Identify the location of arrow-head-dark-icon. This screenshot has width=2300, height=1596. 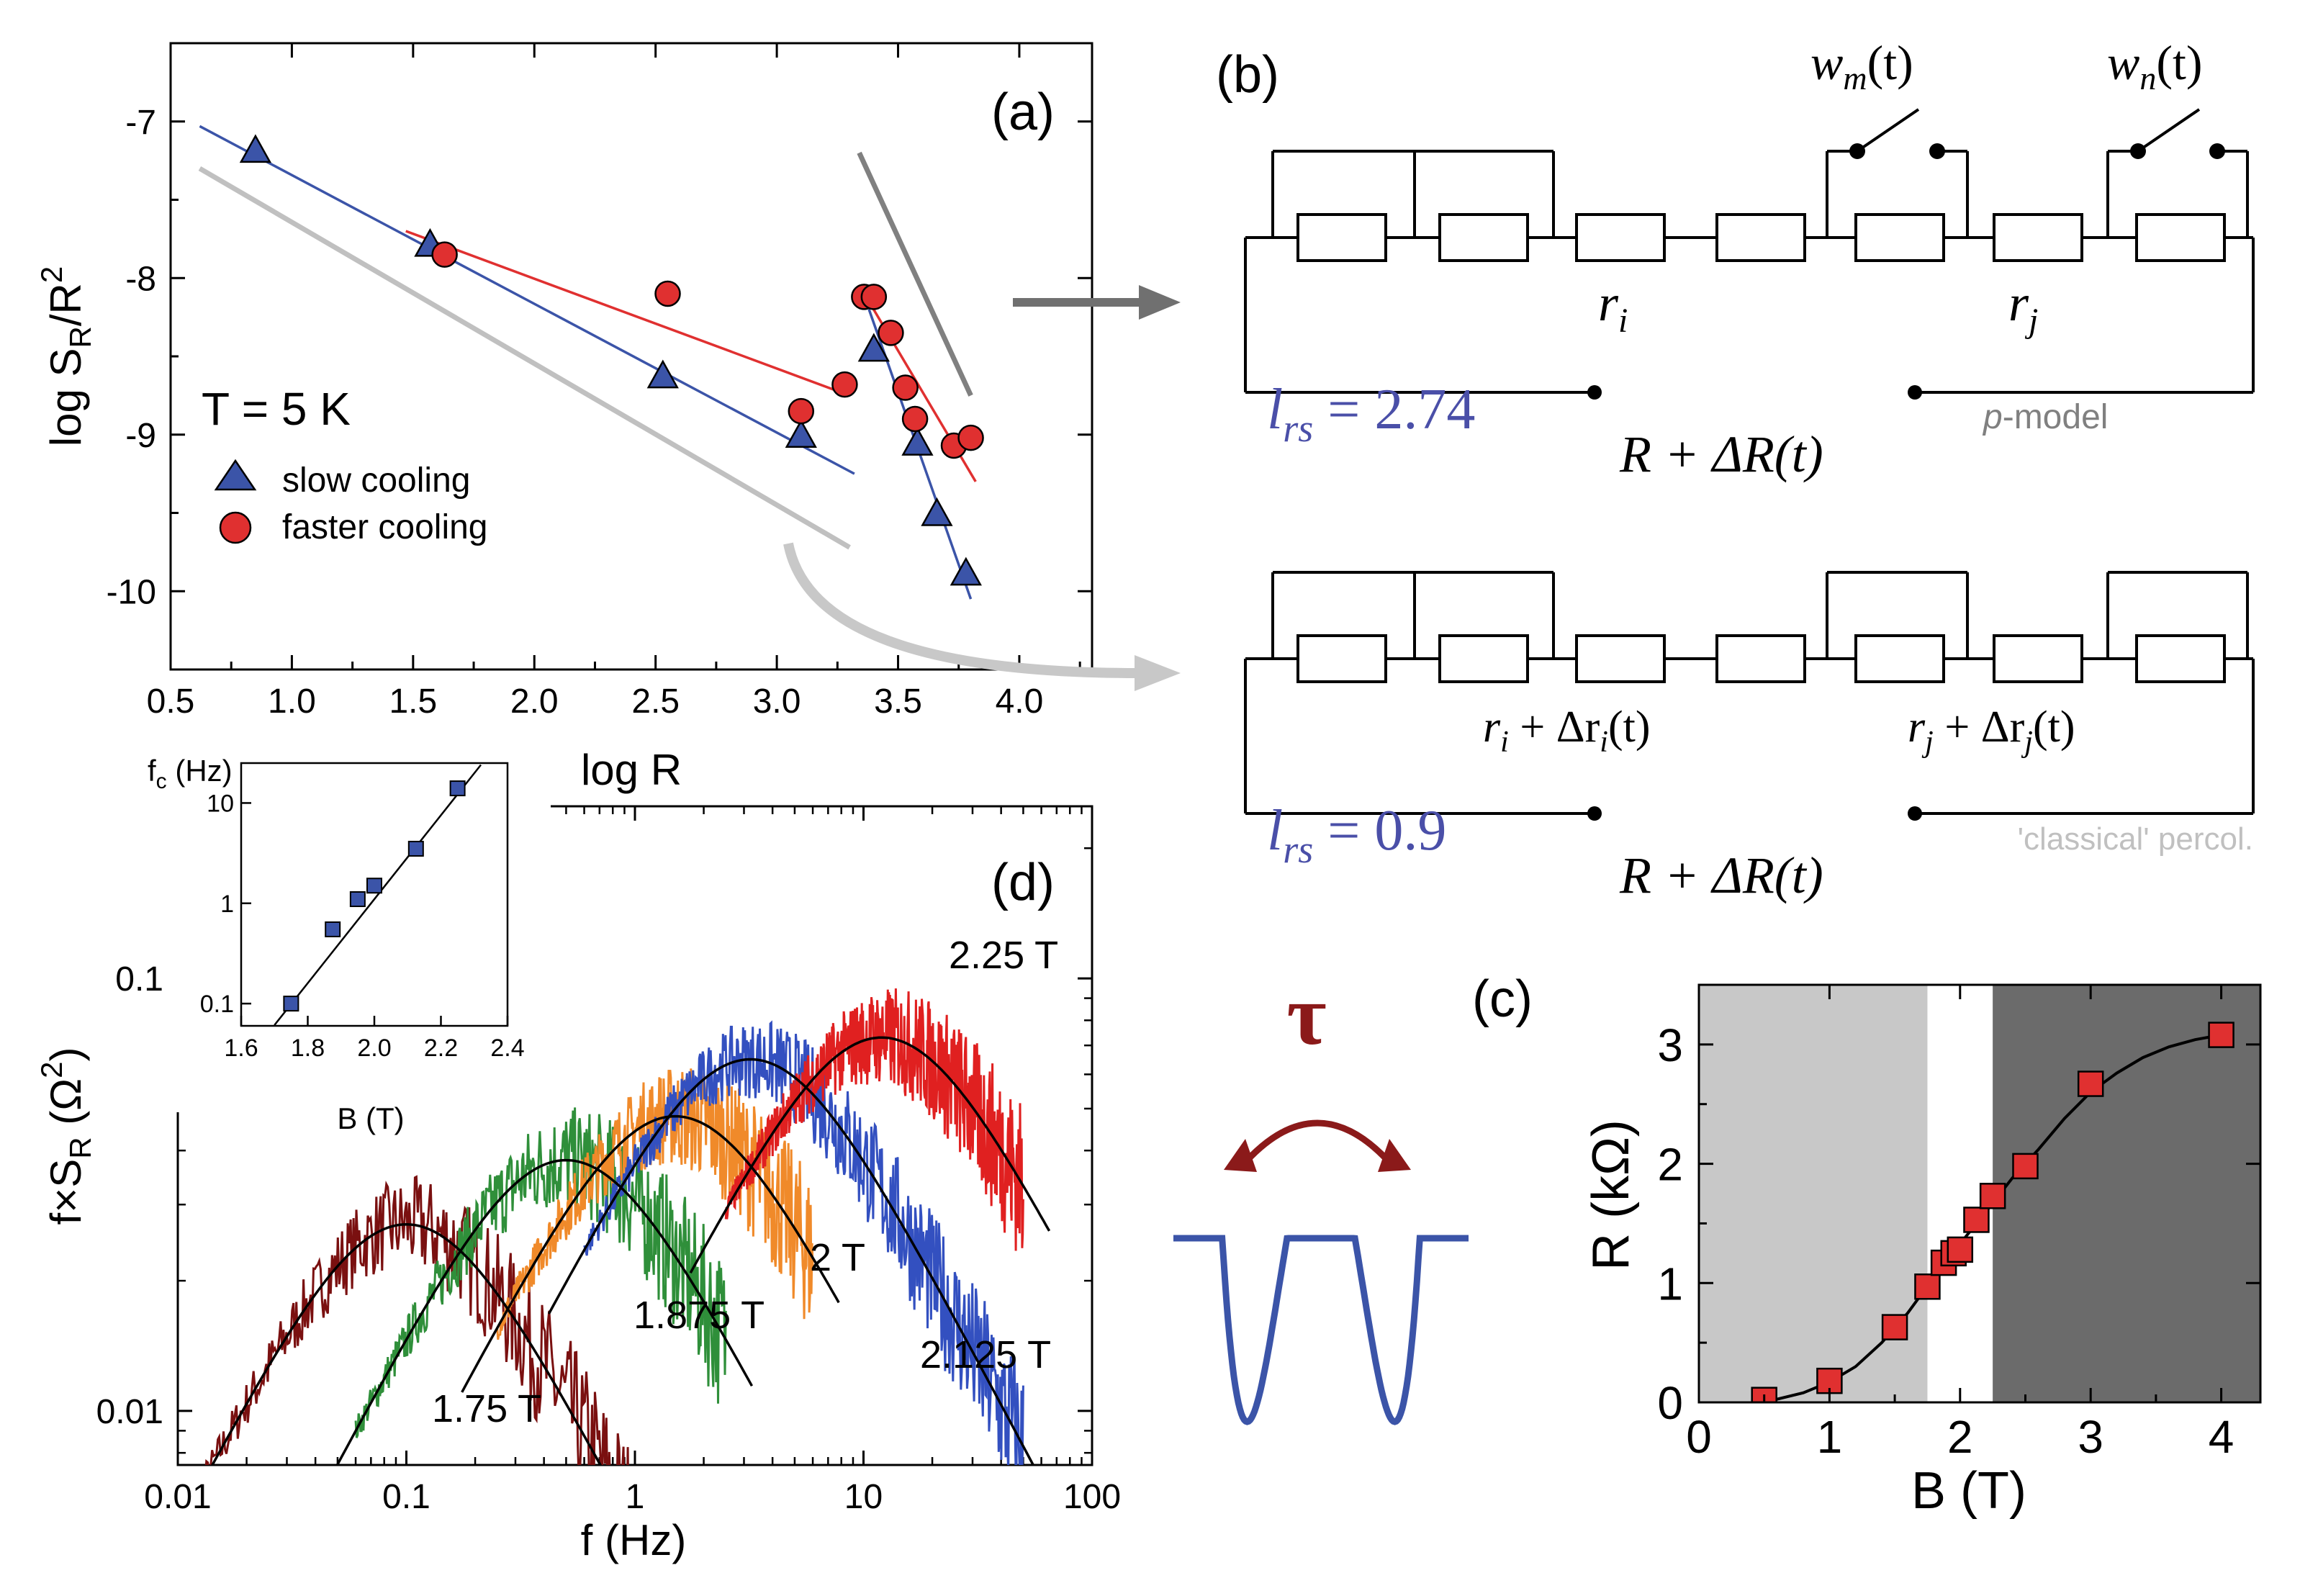
(1160, 302).